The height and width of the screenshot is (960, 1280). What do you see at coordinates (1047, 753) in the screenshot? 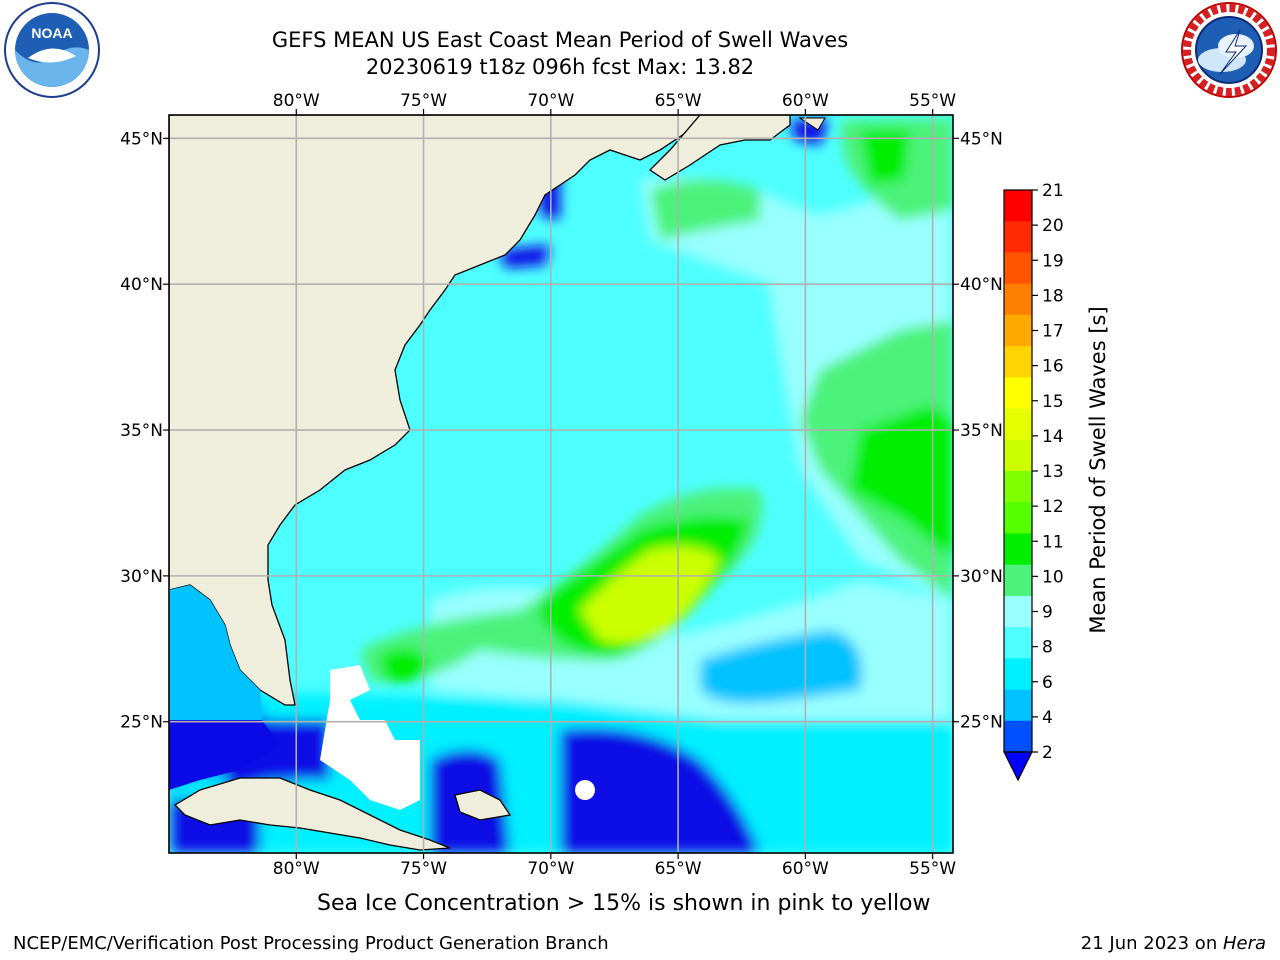
I see `colorbar-tick-label: 2` at bounding box center [1047, 753].